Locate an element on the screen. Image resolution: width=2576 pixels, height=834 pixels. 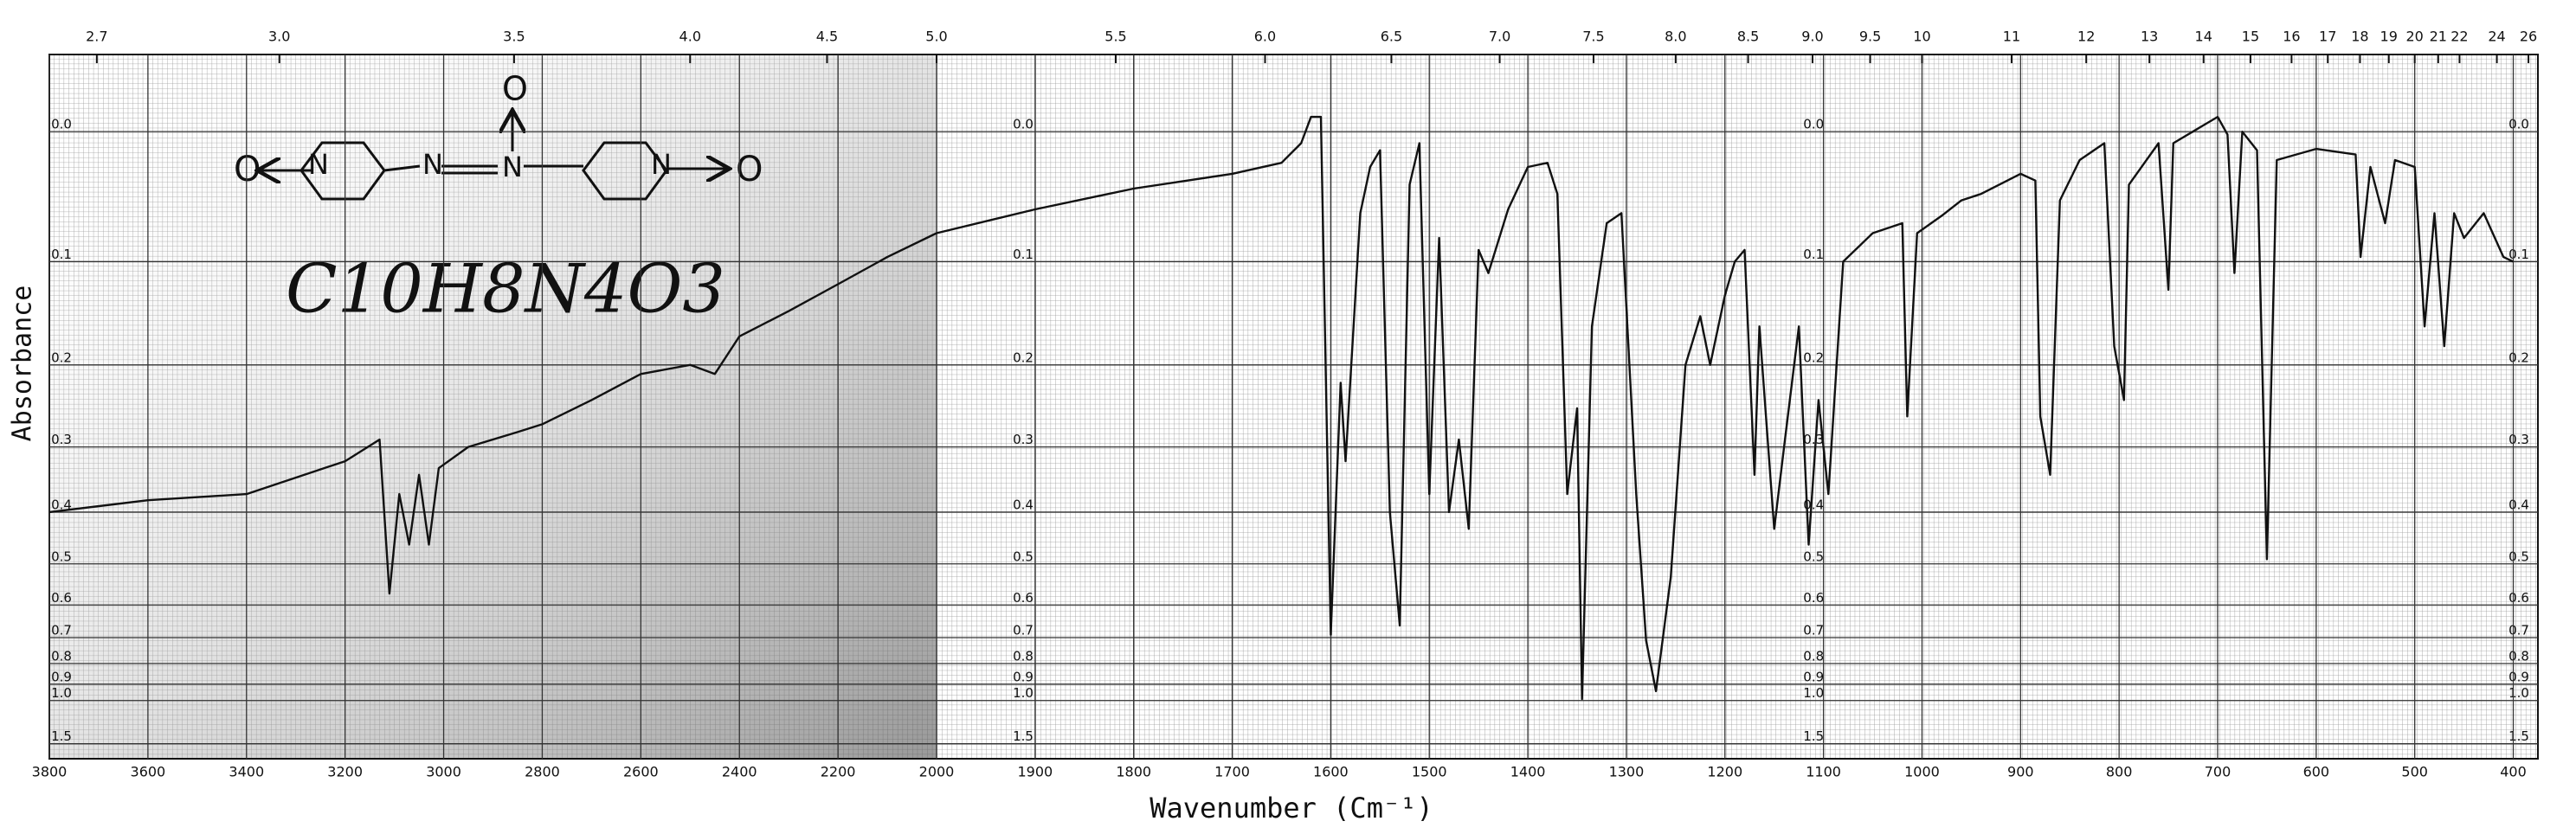
x-axis-label: Wavenumber (Cm⁻¹) is located at coordinates (1291, 808).